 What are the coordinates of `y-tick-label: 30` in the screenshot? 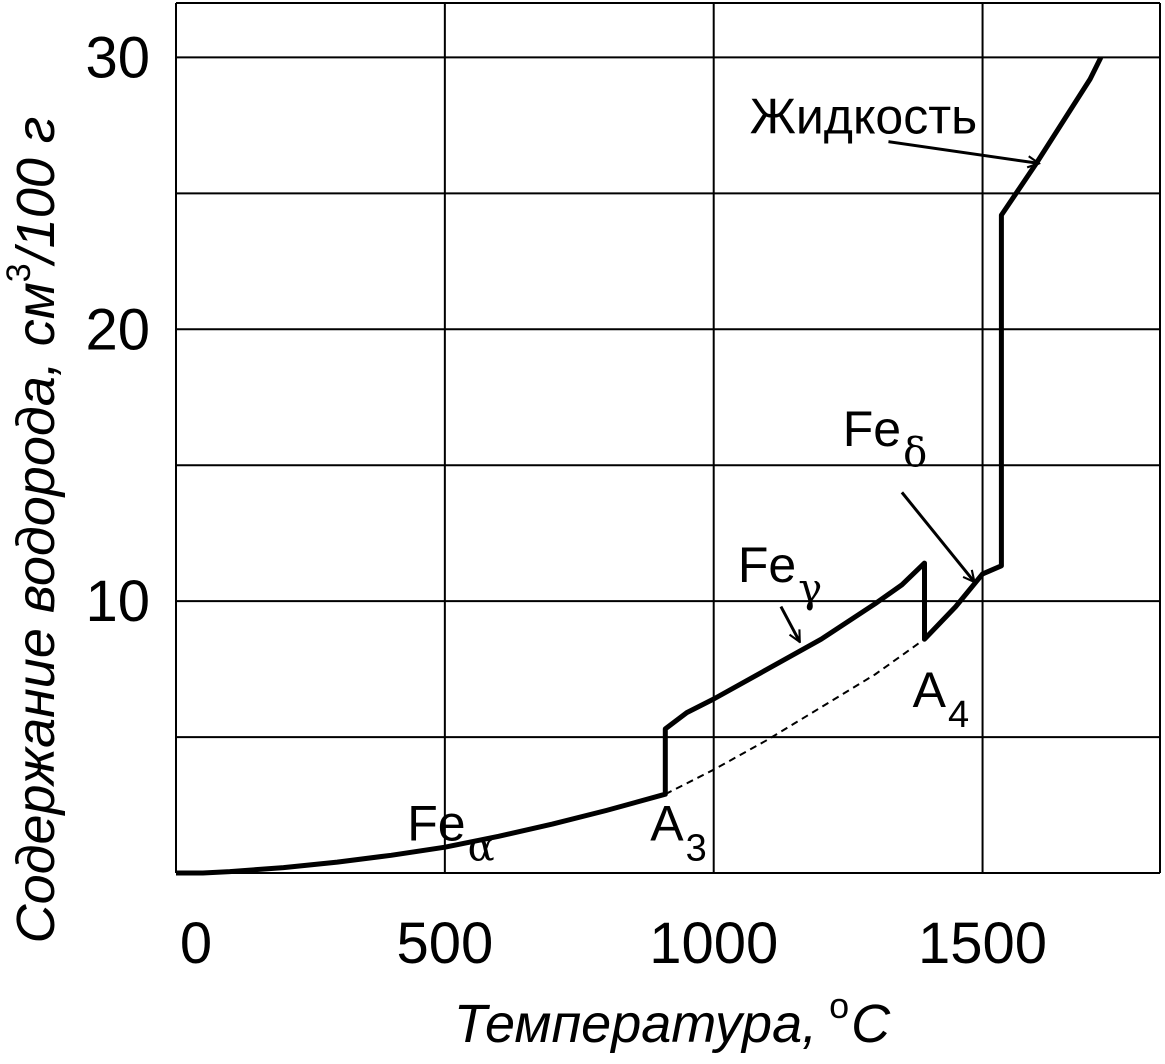 It's located at (117, 57).